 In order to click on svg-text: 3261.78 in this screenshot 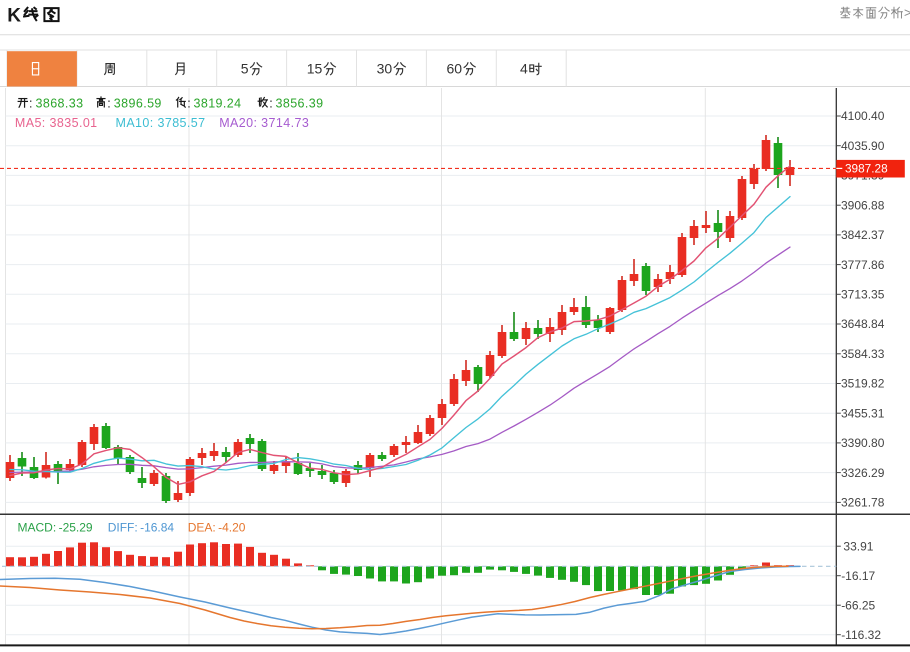, I will do `click(863, 503)`.